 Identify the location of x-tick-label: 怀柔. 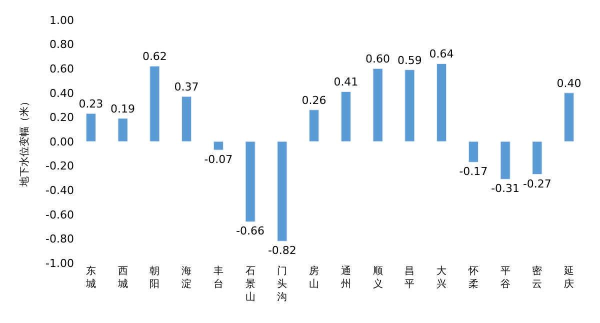
(472, 277).